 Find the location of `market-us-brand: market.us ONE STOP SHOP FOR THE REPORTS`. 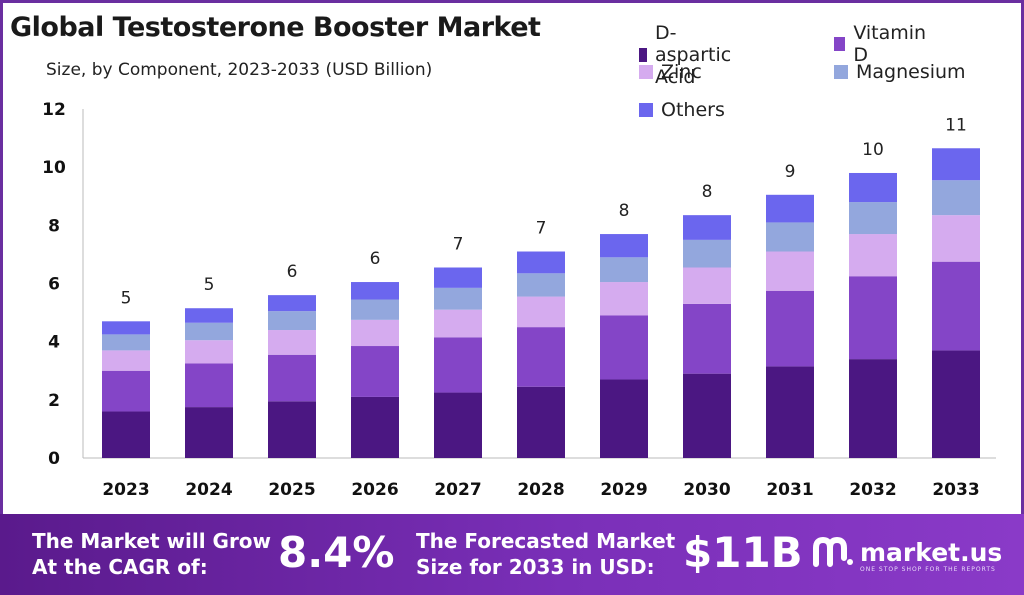

market-us-brand: market.us ONE STOP SHOP FOR THE REPORTS is located at coordinates (907, 553).